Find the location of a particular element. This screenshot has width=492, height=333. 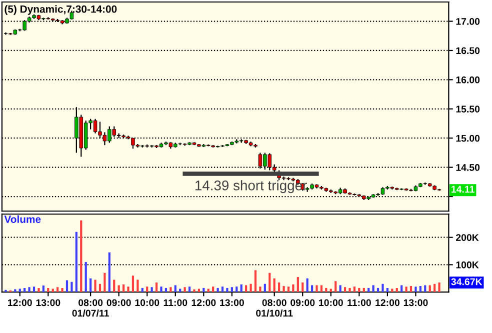

y-tick-label: 15.00 is located at coordinates (468, 138).